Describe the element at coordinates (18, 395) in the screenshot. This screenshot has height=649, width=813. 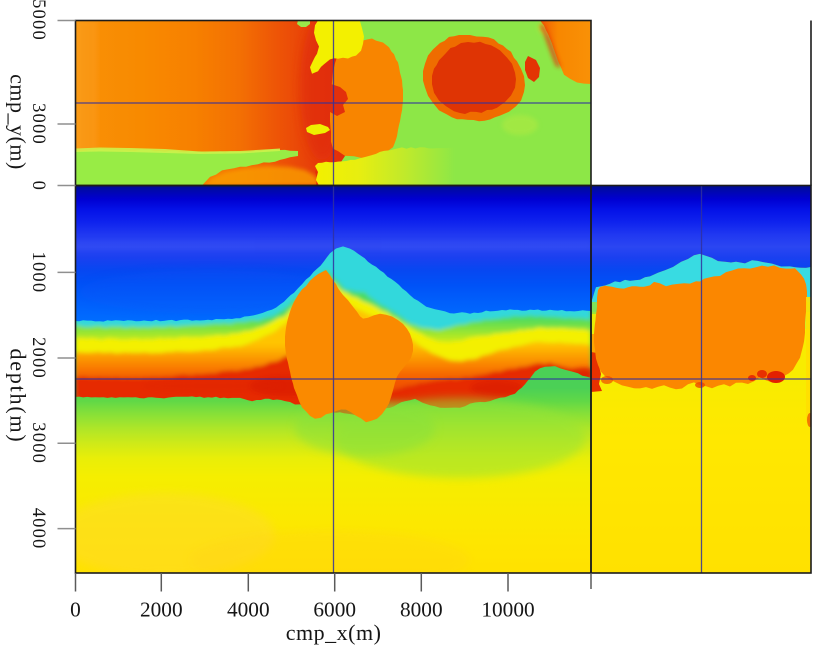
I see `svg-text: depth(m)` at that location.